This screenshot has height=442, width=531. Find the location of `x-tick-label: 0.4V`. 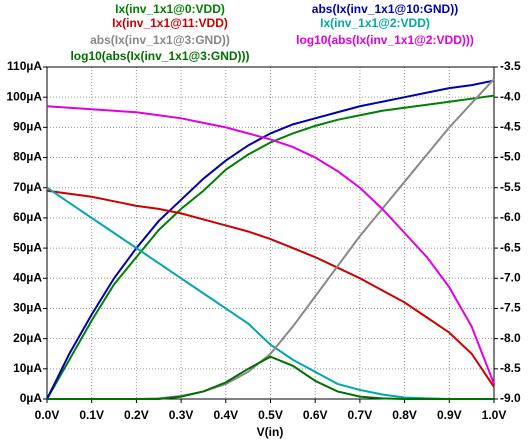

x-tick-label: 0.4V is located at coordinates (225, 415).